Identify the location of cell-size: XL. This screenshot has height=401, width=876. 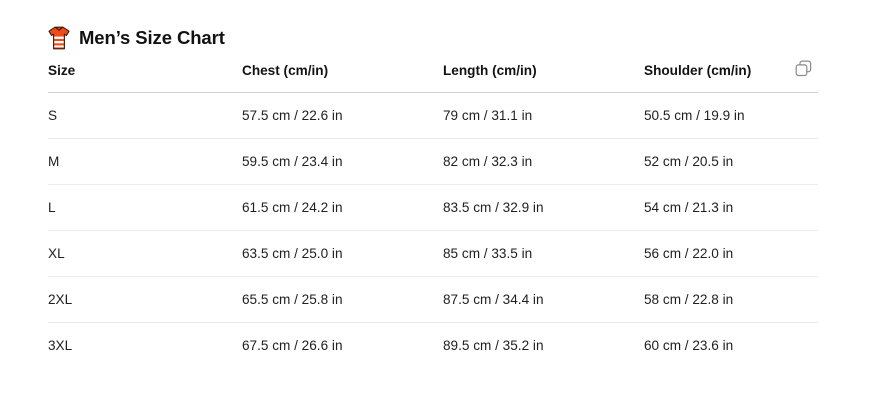
(145, 253).